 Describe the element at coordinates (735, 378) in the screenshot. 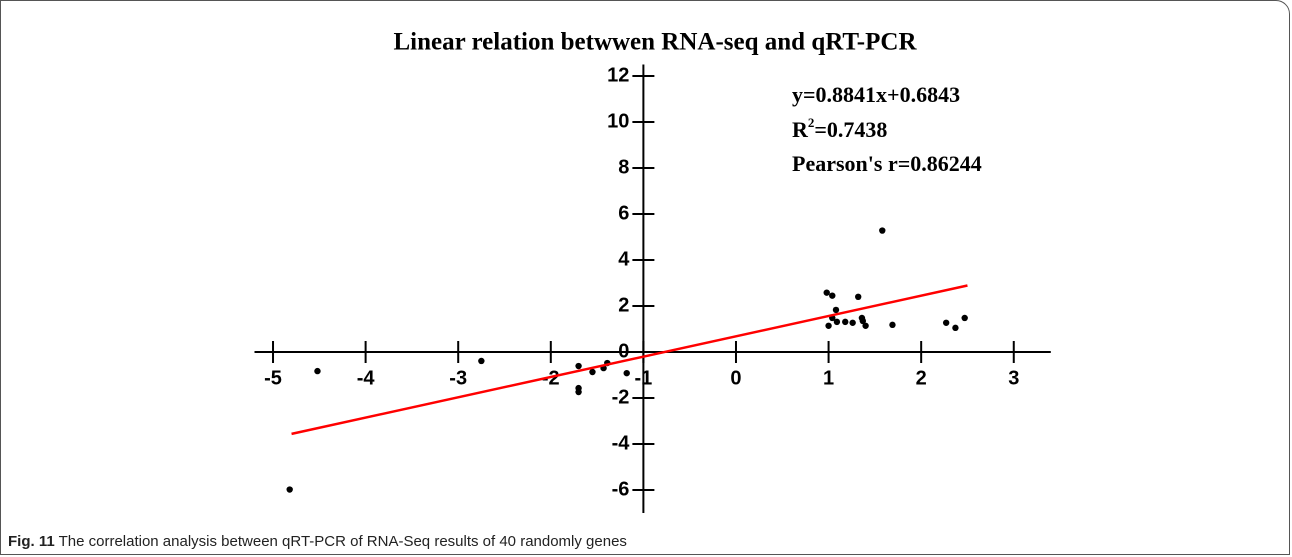

I see `x-tick-label: 0` at that location.